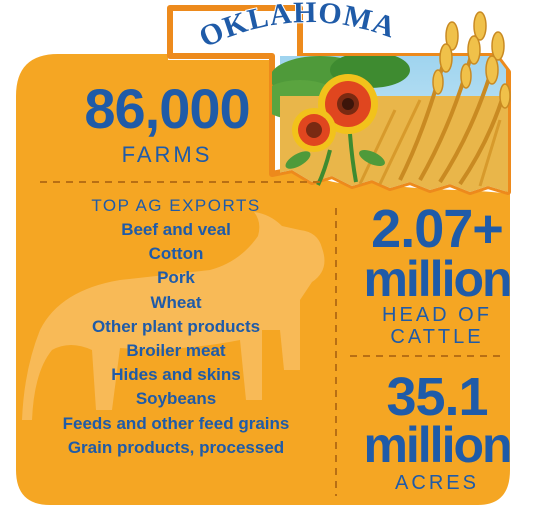 This screenshot has height=511, width=533. I want to click on cattle-label-2: CATTLE, so click(437, 337).